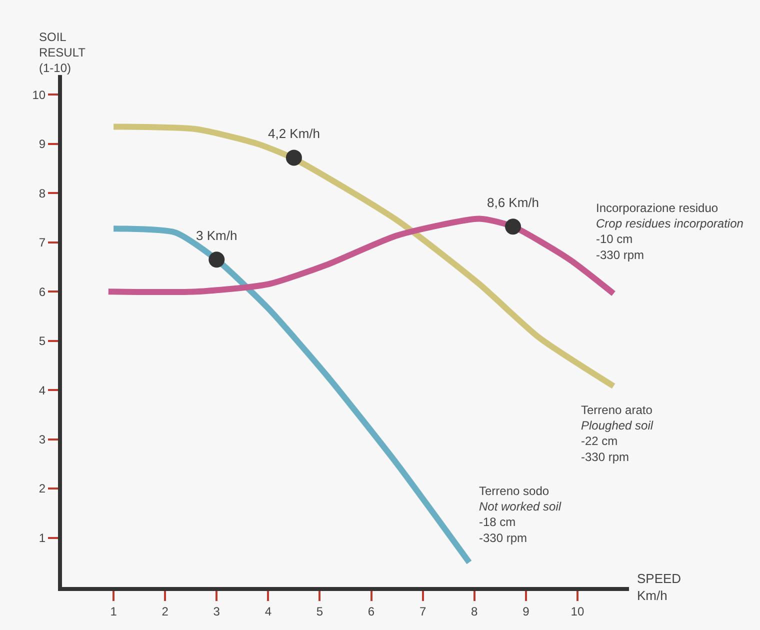  I want to click on x-tick-label: 1, so click(114, 611).